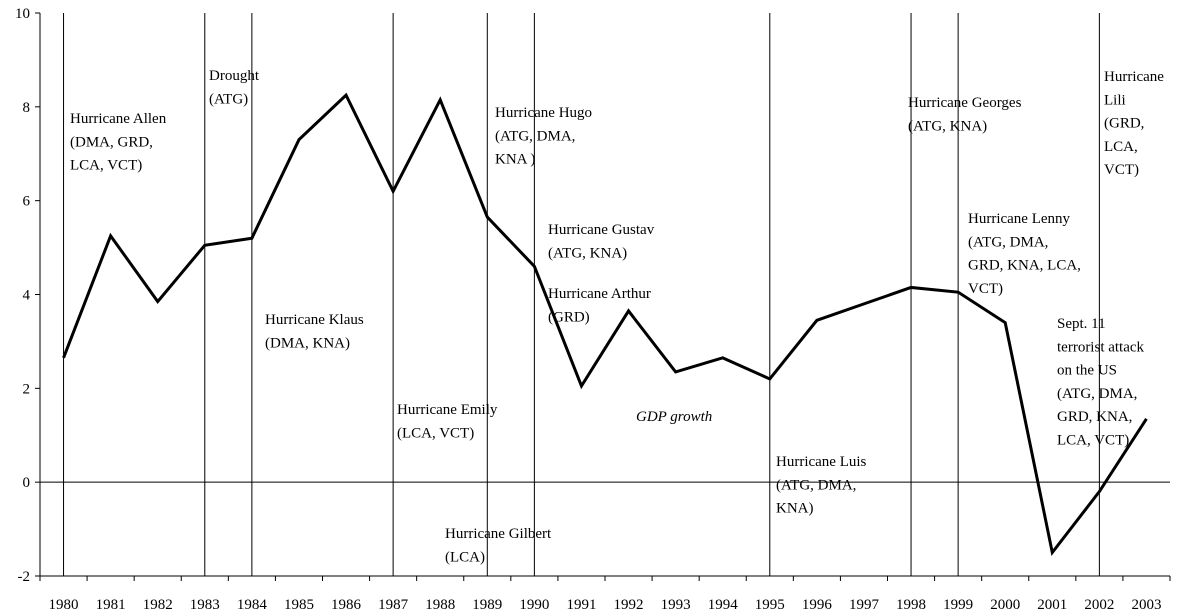  Describe the element at coordinates (22, 14) in the screenshot. I see `y-tick-label: 10` at that location.